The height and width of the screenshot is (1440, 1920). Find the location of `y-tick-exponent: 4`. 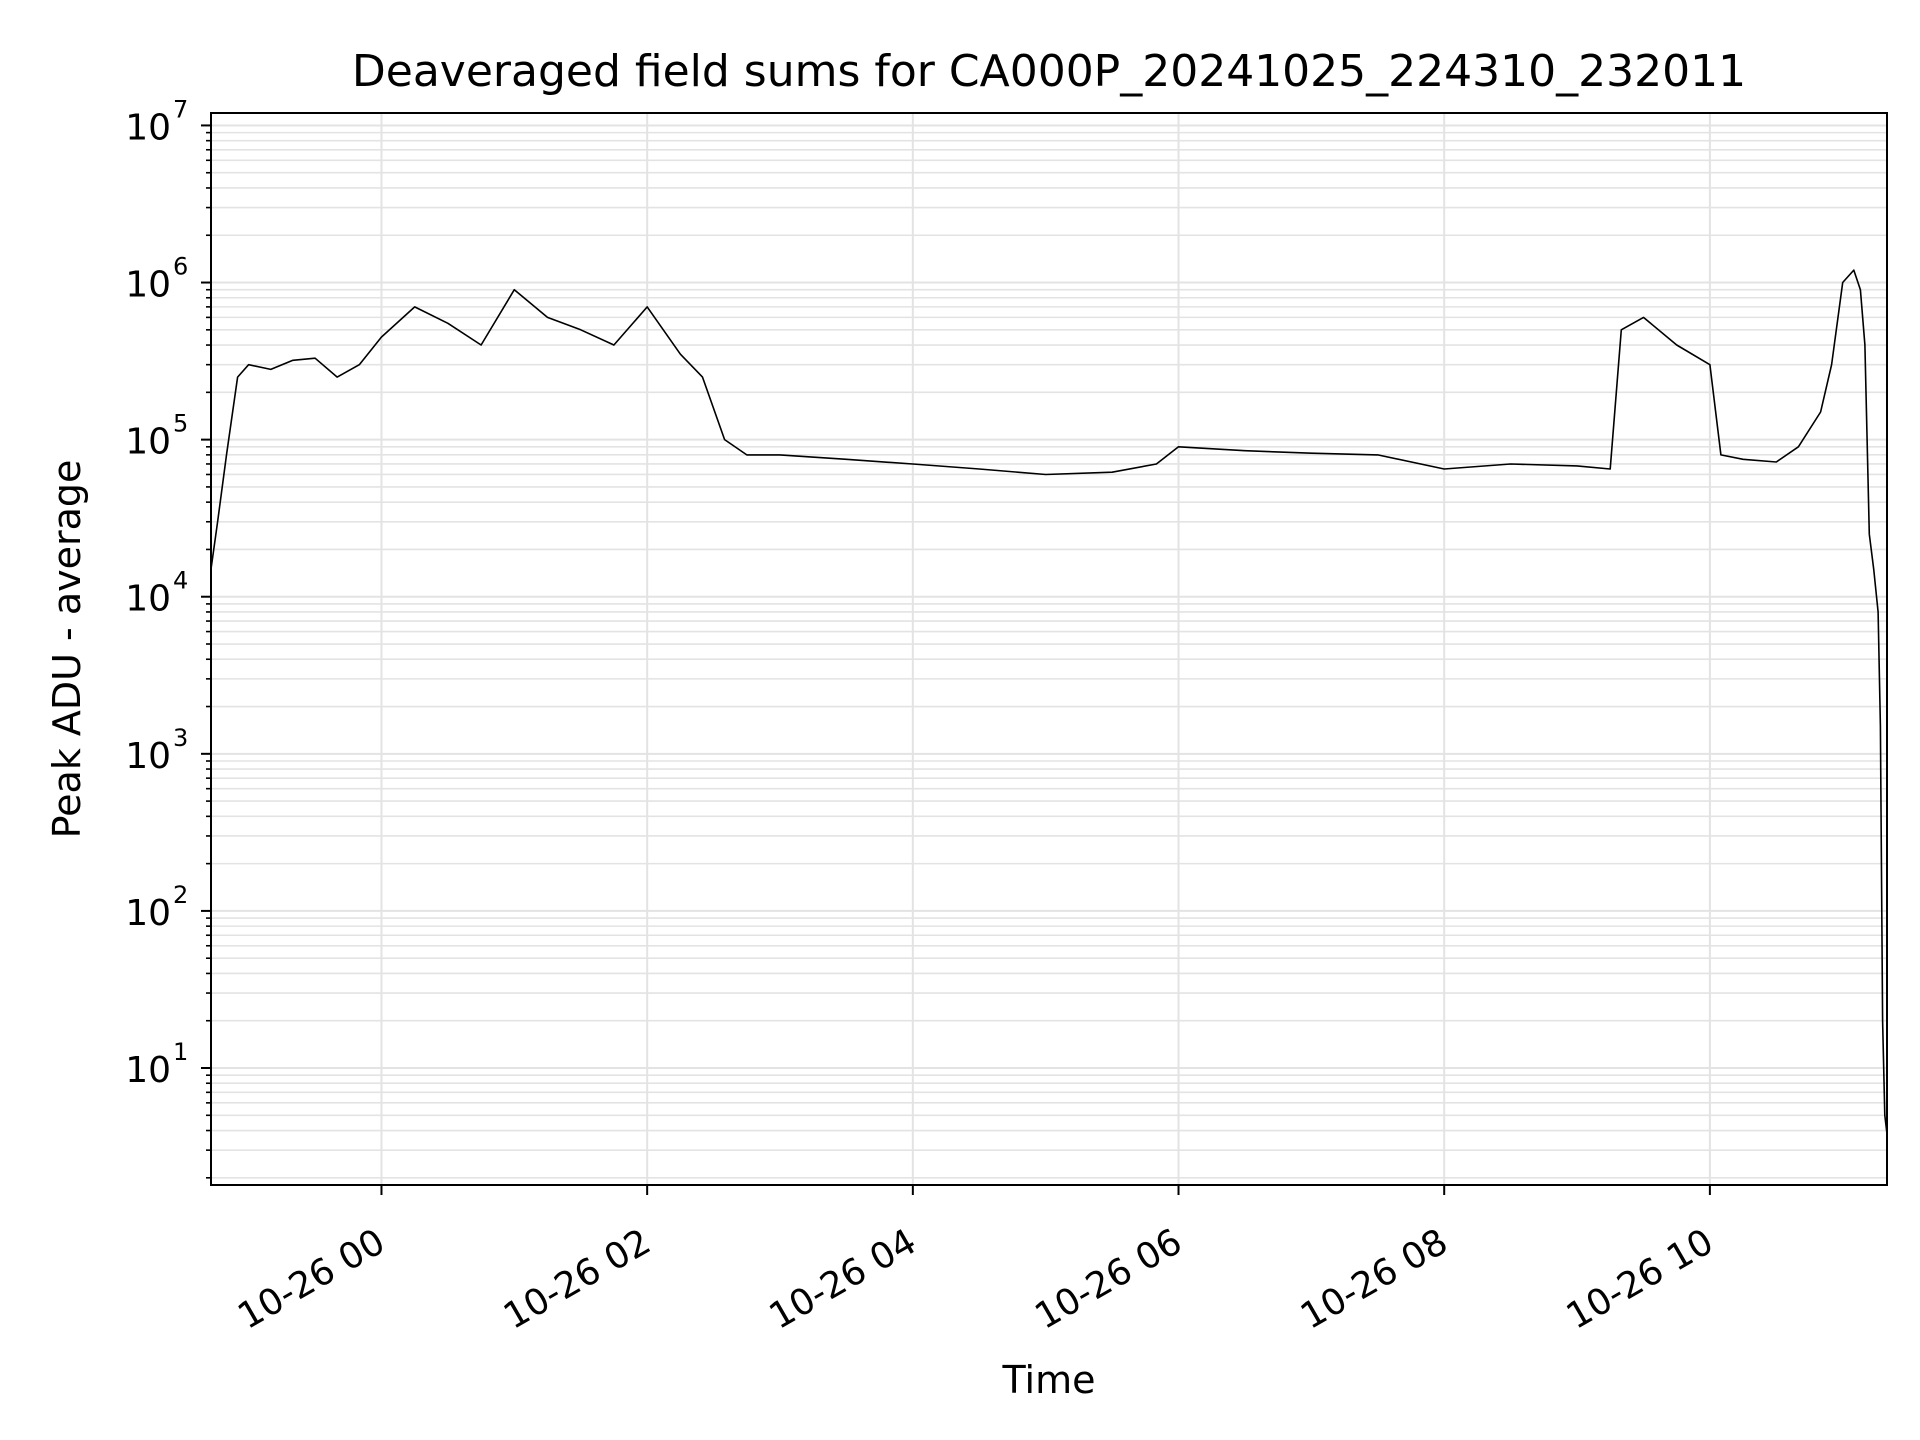

y-tick-exponent: 4 is located at coordinates (180, 581).